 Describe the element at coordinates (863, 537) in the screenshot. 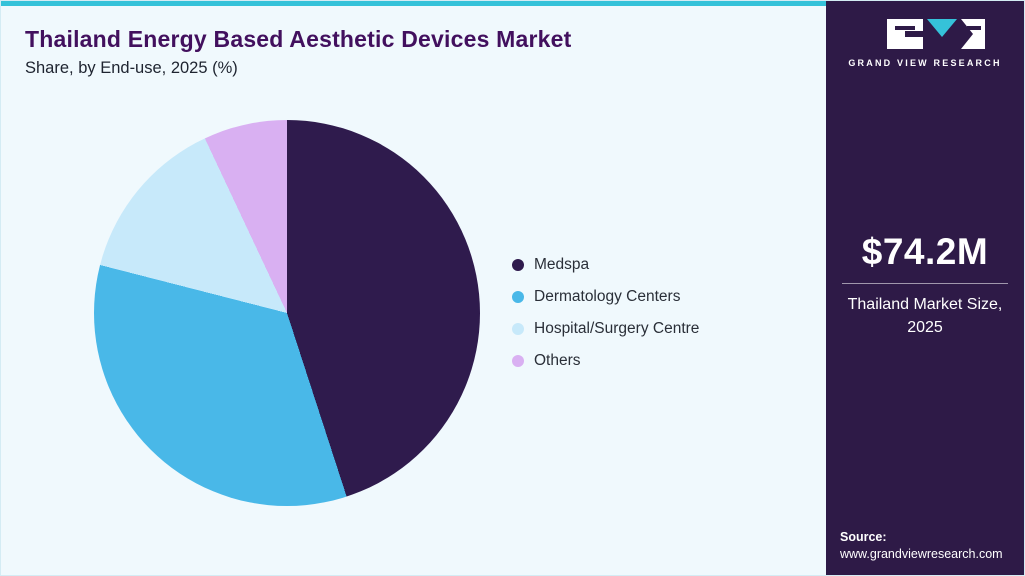

I see `source-label: Source:` at that location.